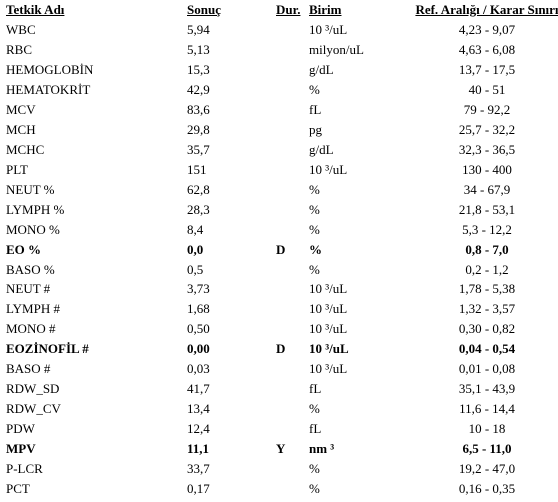 The image size is (558, 502). What do you see at coordinates (288, 9) in the screenshot?
I see `flag: Dur.` at bounding box center [288, 9].